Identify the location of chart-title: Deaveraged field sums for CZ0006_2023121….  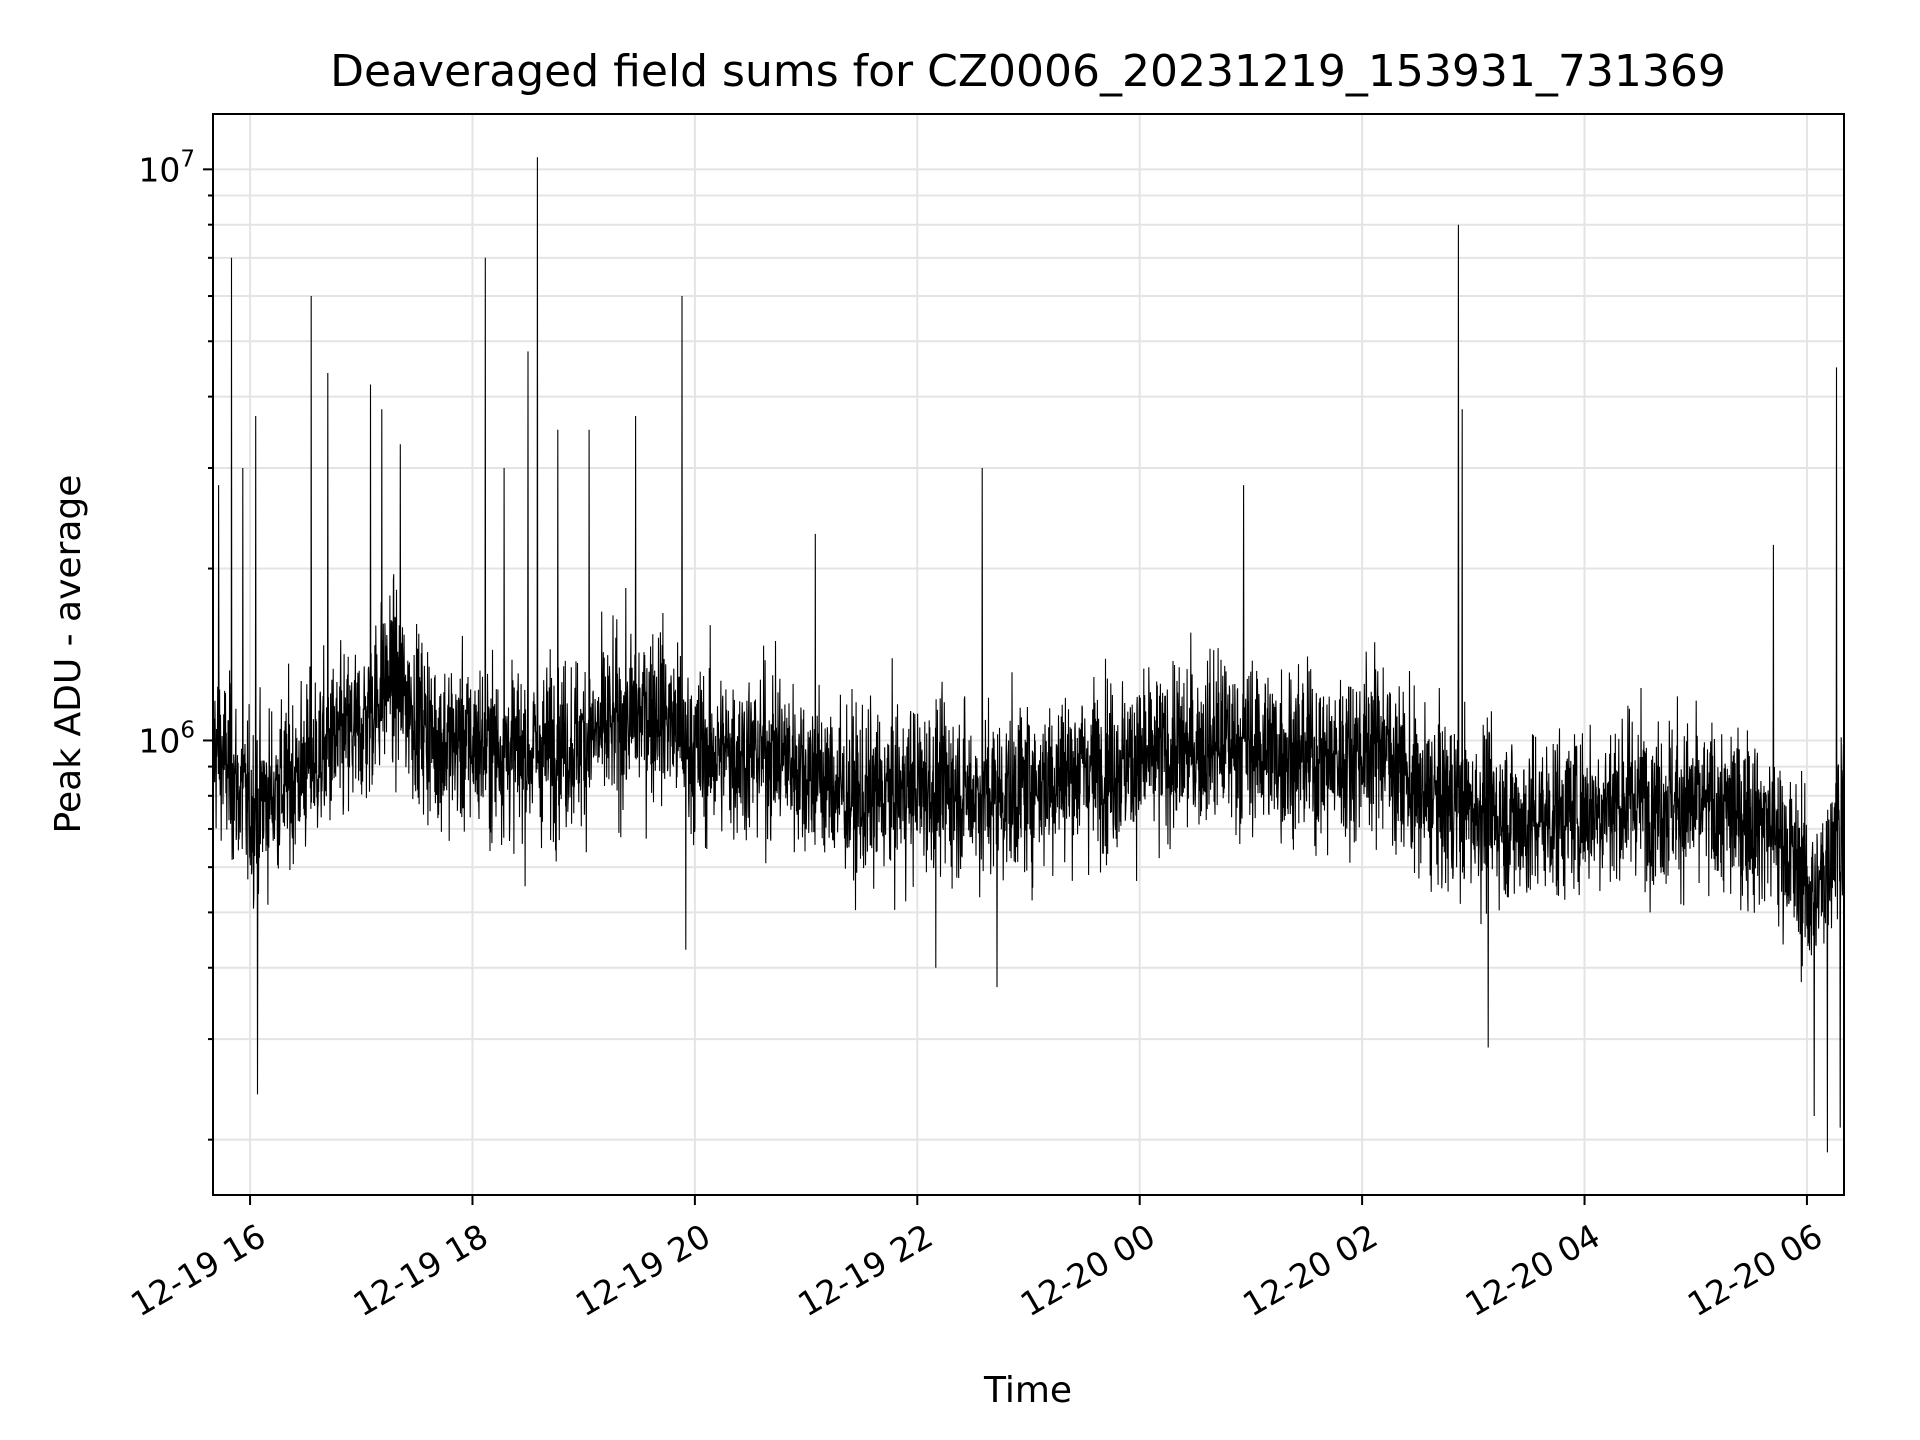
(1028, 71).